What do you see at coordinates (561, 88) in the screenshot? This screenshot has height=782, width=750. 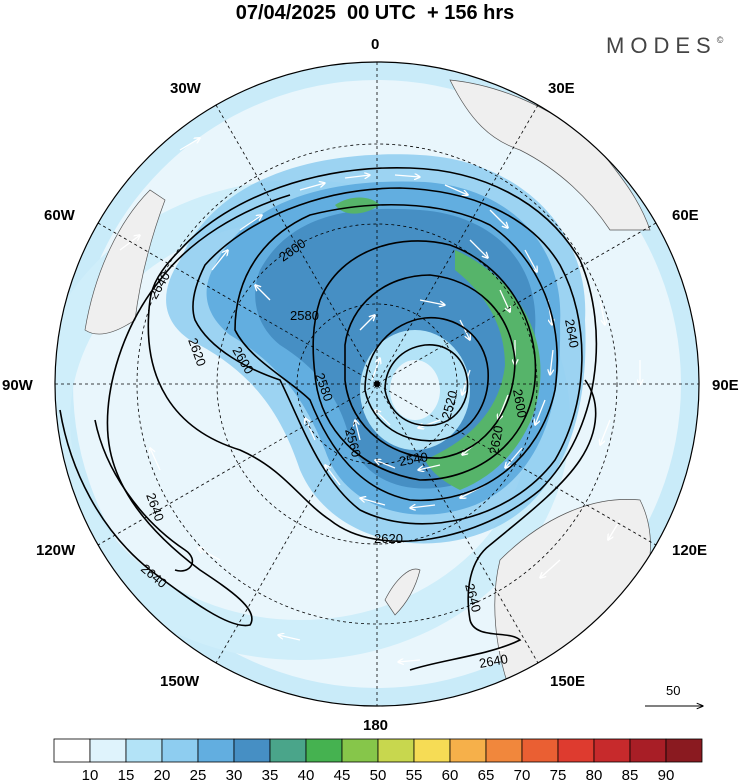 I see `lon-label-30e: 30E` at bounding box center [561, 88].